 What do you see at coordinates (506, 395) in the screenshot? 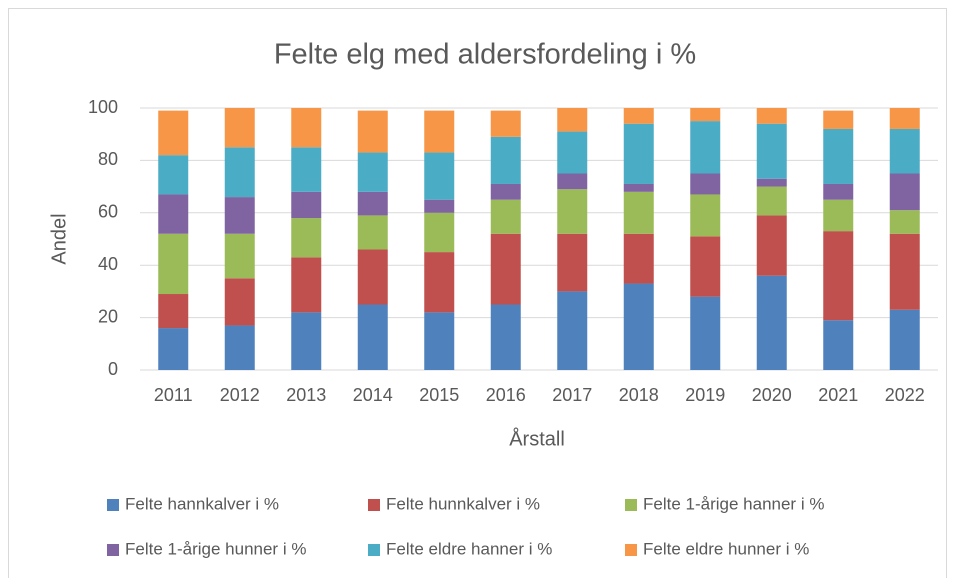
I see `x-tick-label: 2016` at bounding box center [506, 395].